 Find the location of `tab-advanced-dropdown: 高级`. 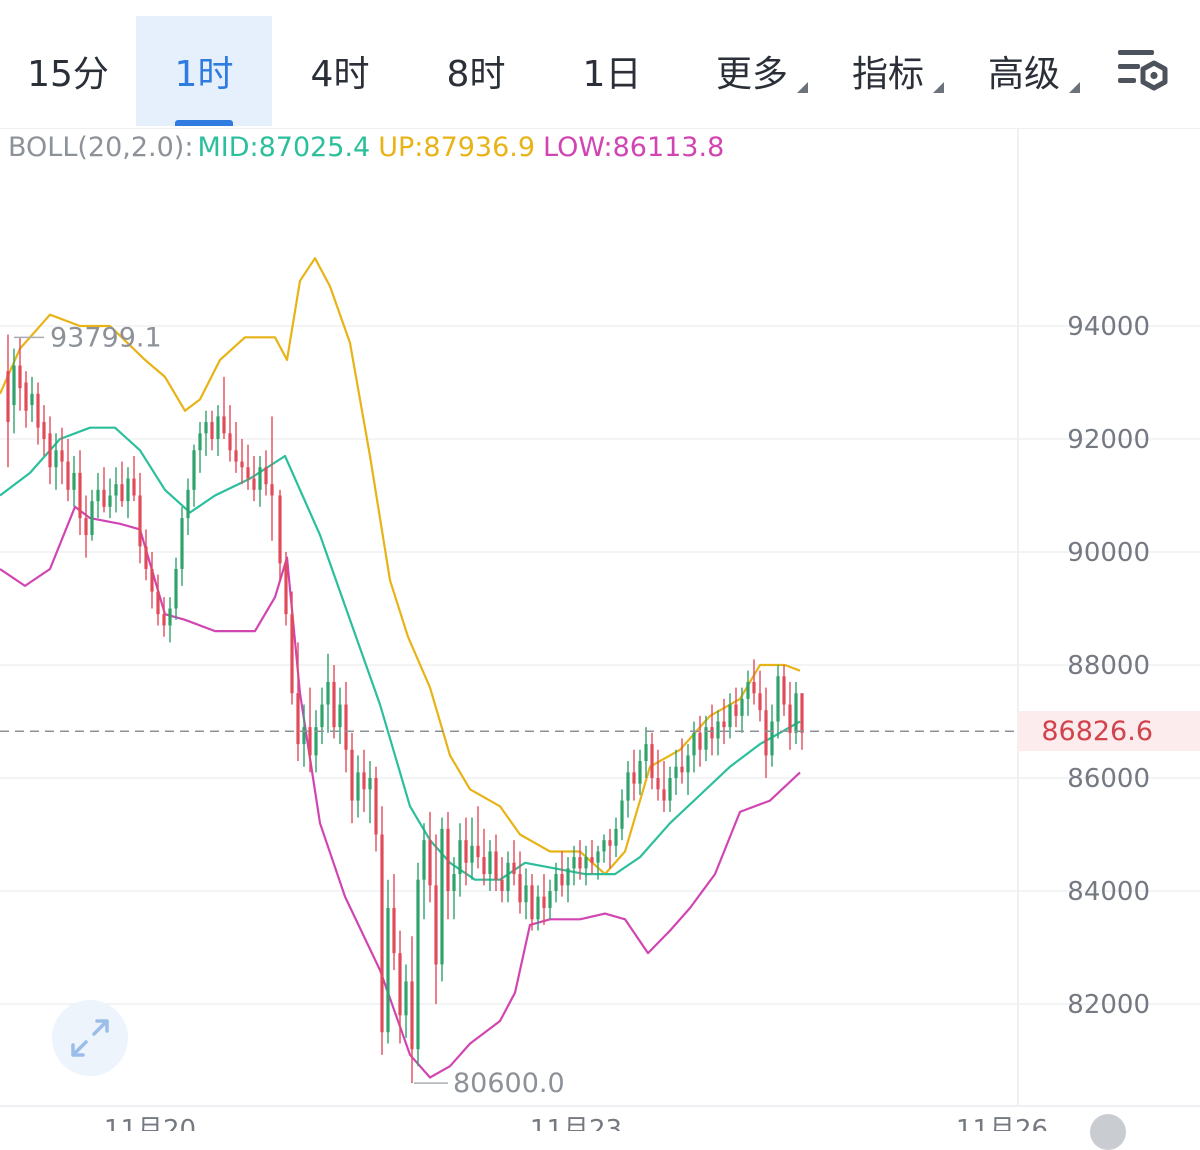

tab-advanced-dropdown: 高级 is located at coordinates (1026, 71).